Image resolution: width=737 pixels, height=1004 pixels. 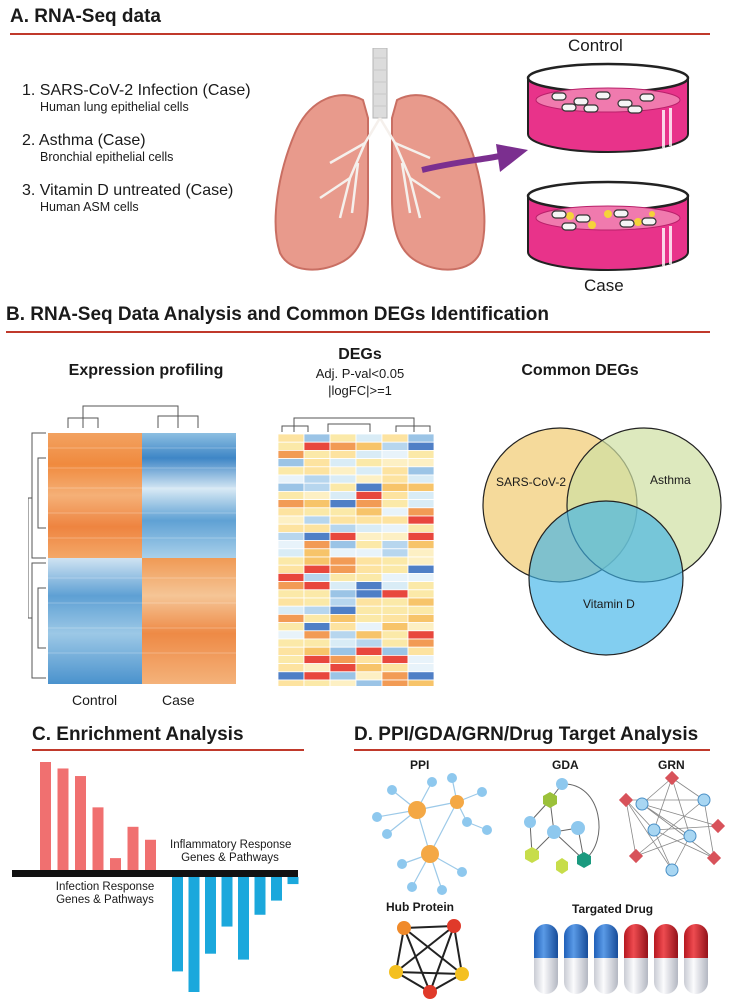 I want to click on targeted-drug-label: Targated Drug, so click(x=613, y=909).